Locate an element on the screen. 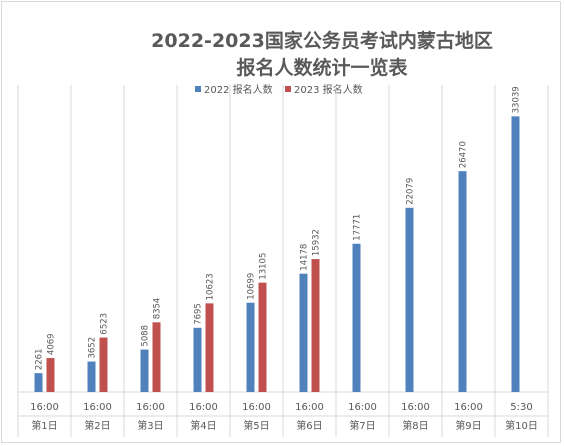 This screenshot has height=446, width=564. value-label-2023-day1: 4069 is located at coordinates (52, 344).